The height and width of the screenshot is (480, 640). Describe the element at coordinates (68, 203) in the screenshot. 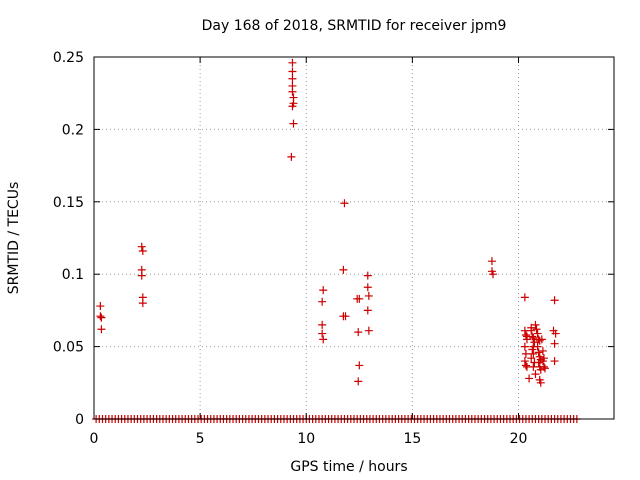

I see `y-tick-label: 0.15` at that location.